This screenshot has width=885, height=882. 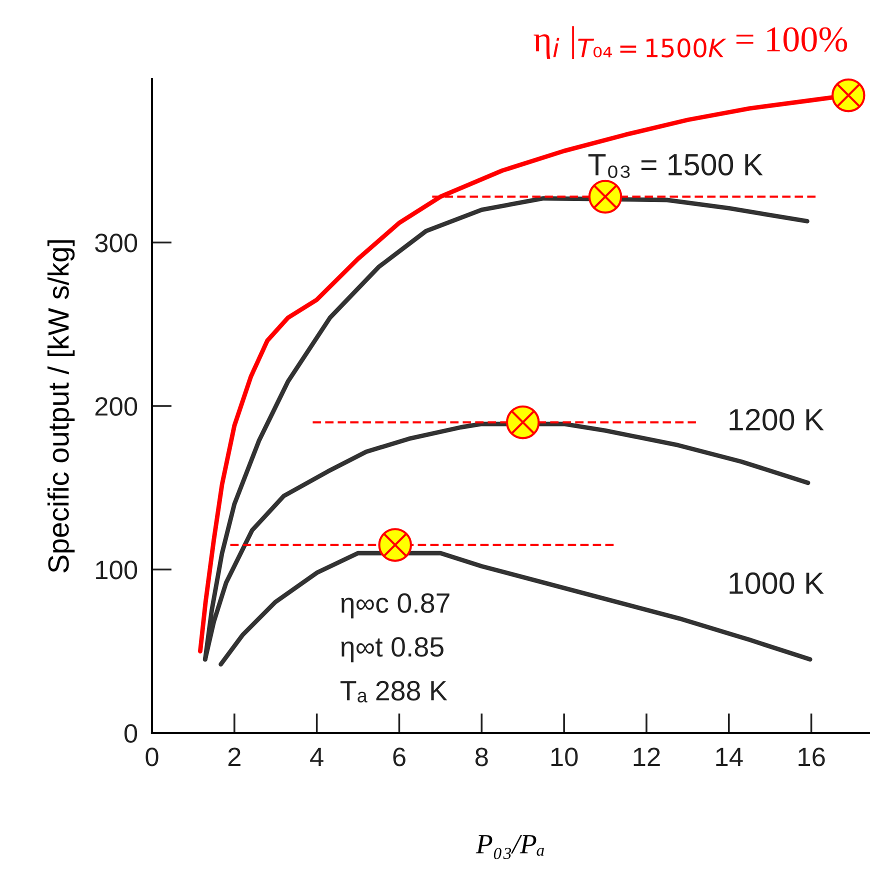 I want to click on annotation: 1200 K, so click(x=777, y=419).